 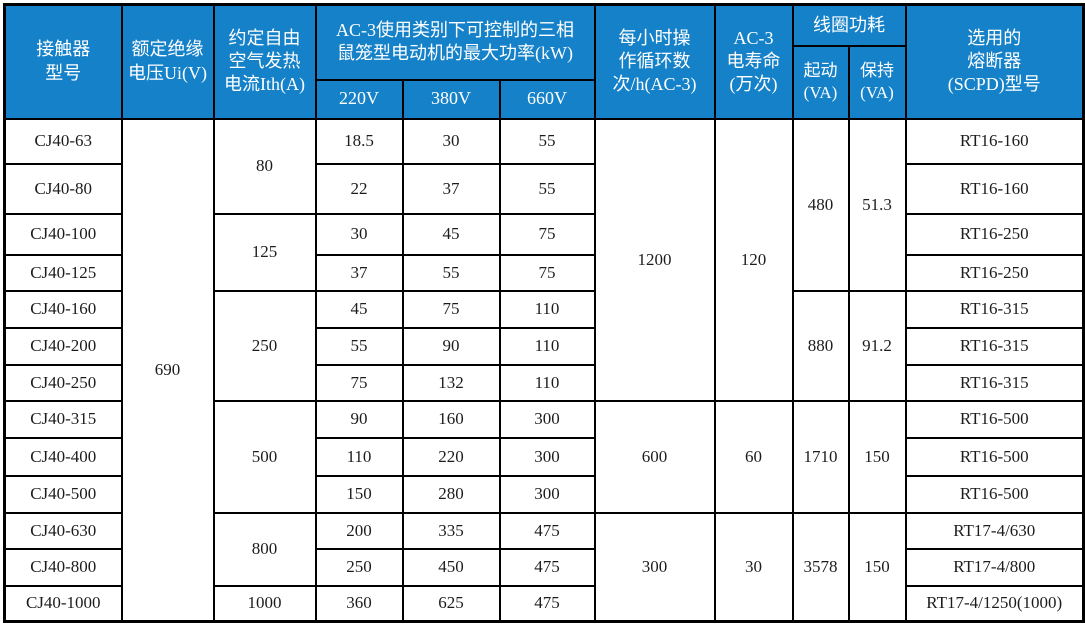 What do you see at coordinates (753, 259) in the screenshot?
I see `cell-electrical-life: 120` at bounding box center [753, 259].